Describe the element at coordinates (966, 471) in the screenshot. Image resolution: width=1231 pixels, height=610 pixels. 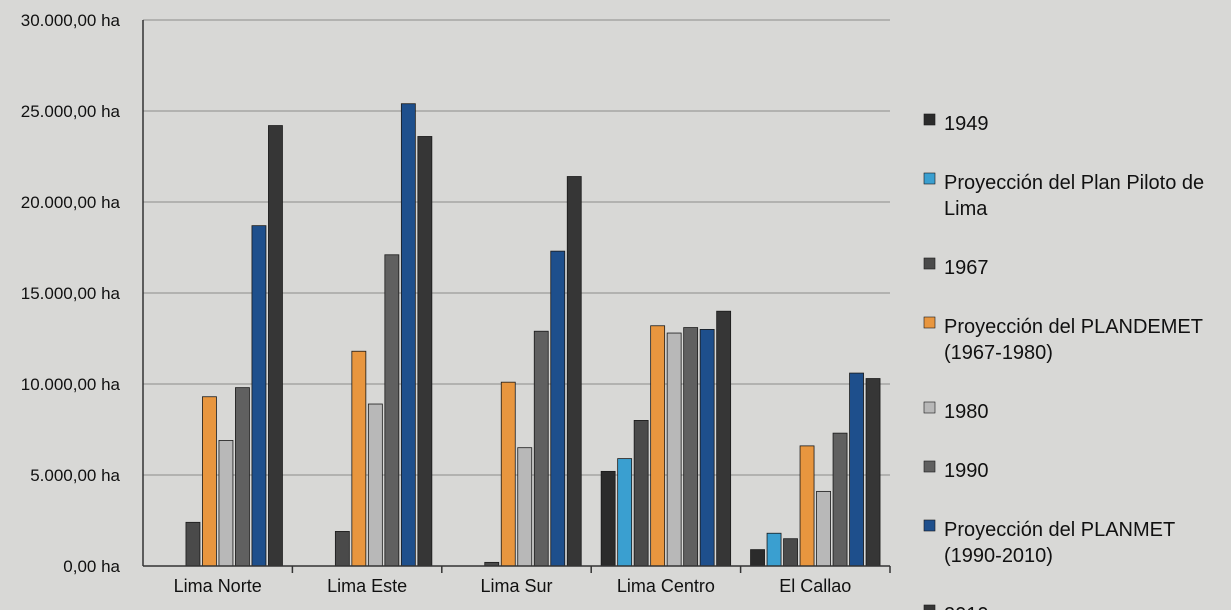
I see `legend-label-6-1: 1990` at that location.